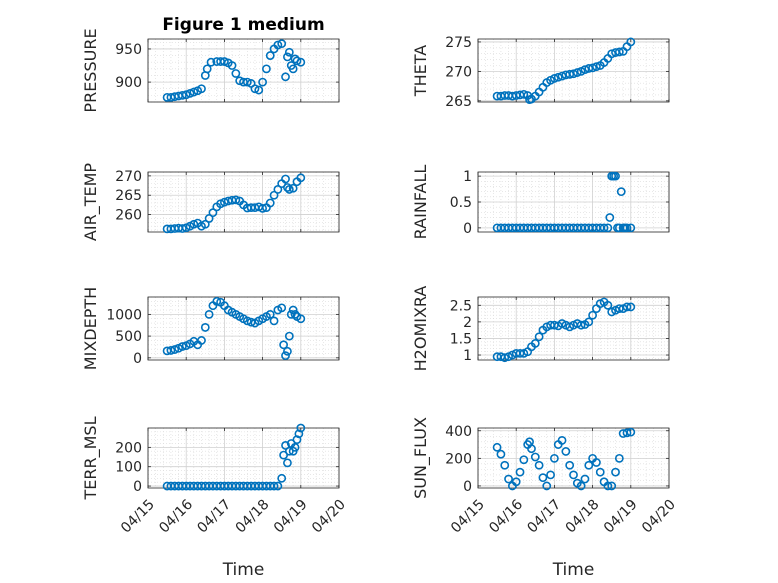  I want to click on subplot-6: 11.522.5 H2OMIXRA, so click(540, 329).